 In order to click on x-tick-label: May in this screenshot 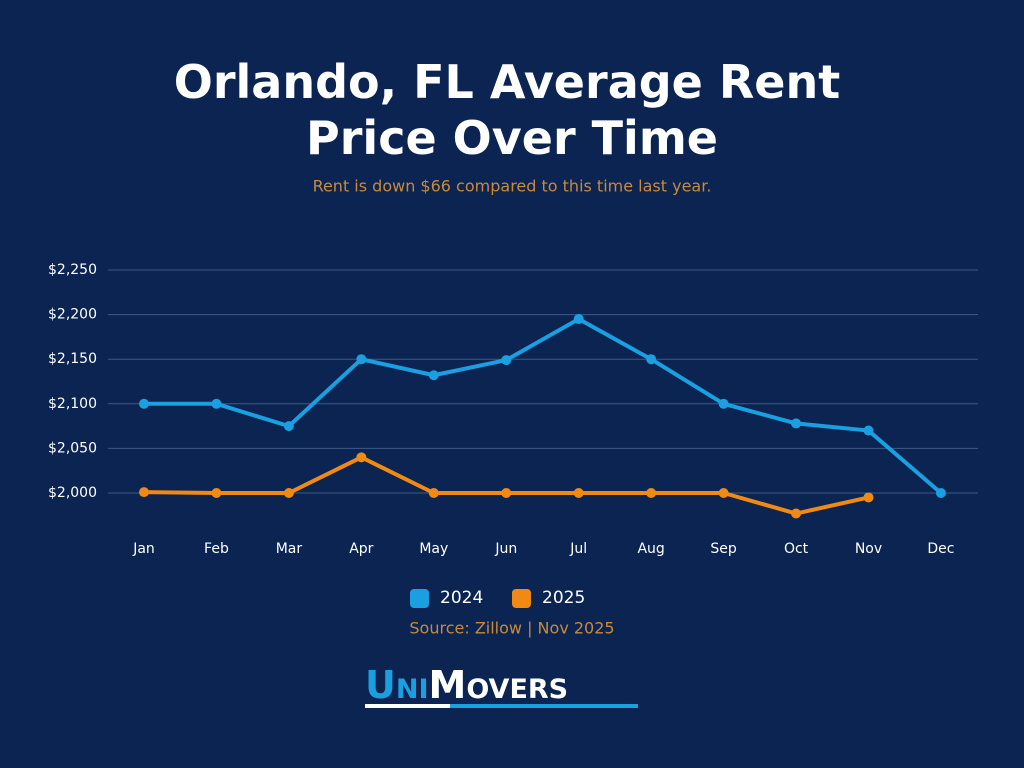, I will do `click(433, 549)`.